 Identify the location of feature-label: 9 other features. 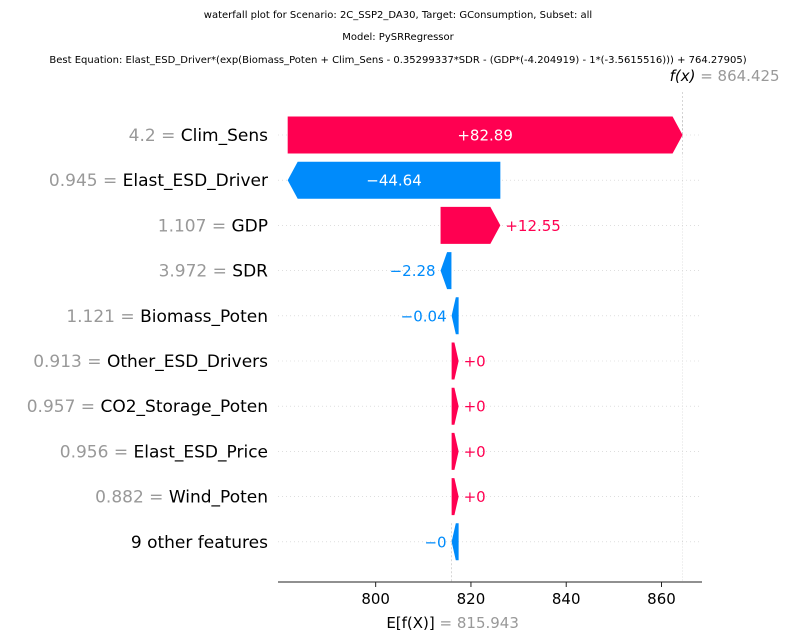
(199, 543).